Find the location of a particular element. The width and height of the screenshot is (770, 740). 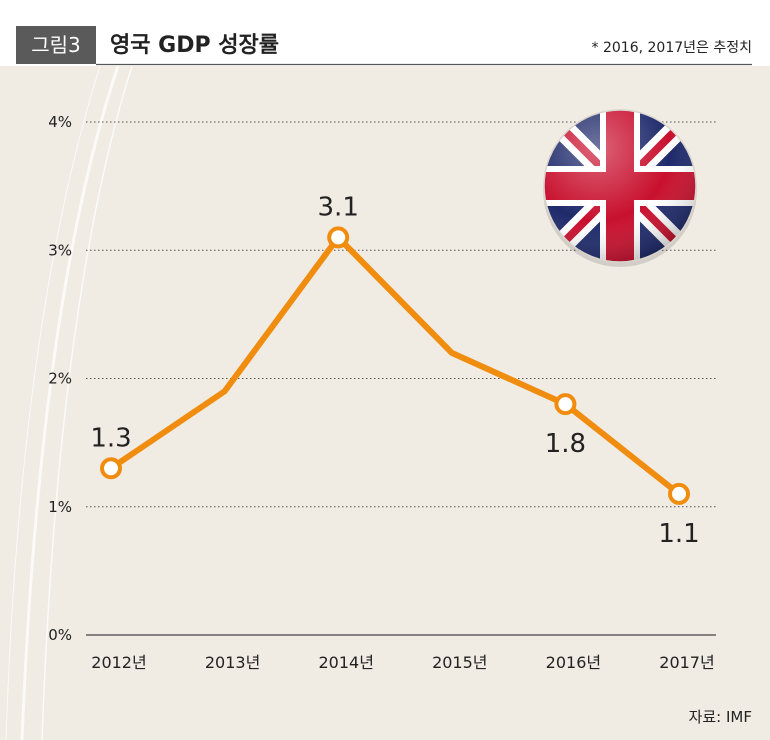

x-tick-label: 2014년 is located at coordinates (345, 662).